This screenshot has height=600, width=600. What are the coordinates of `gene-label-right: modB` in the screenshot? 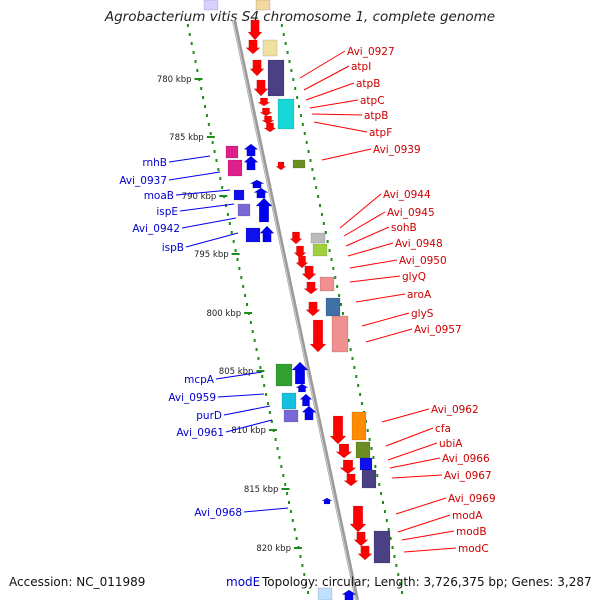 It's located at (471, 532).